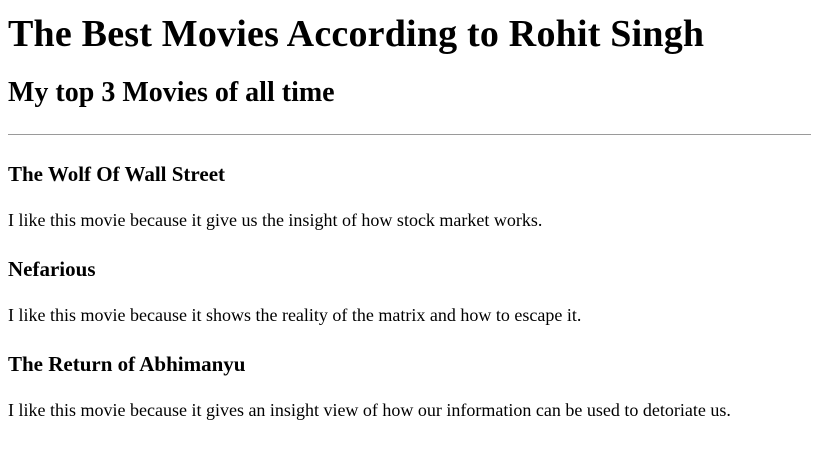 The image size is (821, 450). What do you see at coordinates (127, 364) in the screenshot?
I see `movie-title: The Return of Abhimanyu` at bounding box center [127, 364].